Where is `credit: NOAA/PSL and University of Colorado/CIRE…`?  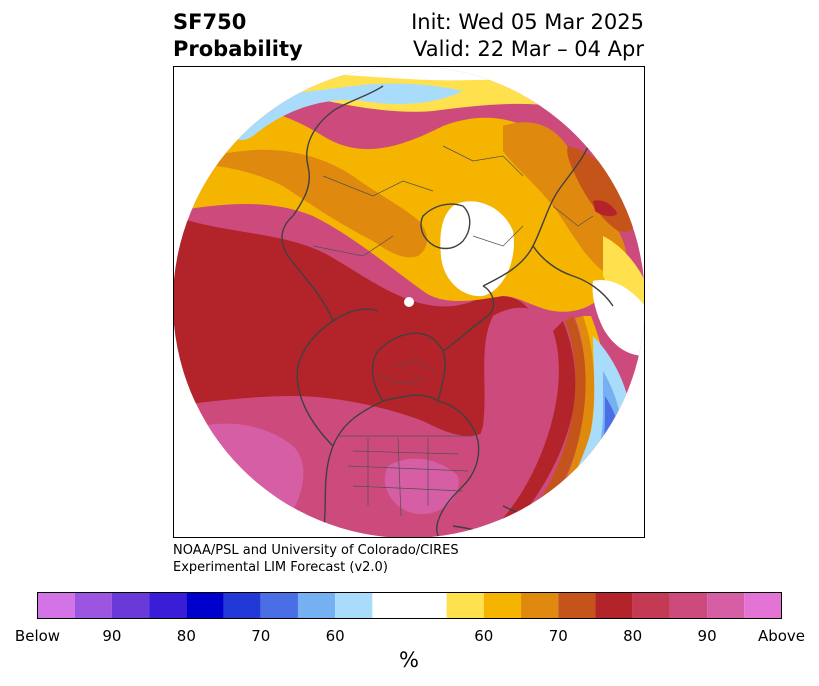 credit: NOAA/PSL and University of Colorado/CIRE… is located at coordinates (316, 559).